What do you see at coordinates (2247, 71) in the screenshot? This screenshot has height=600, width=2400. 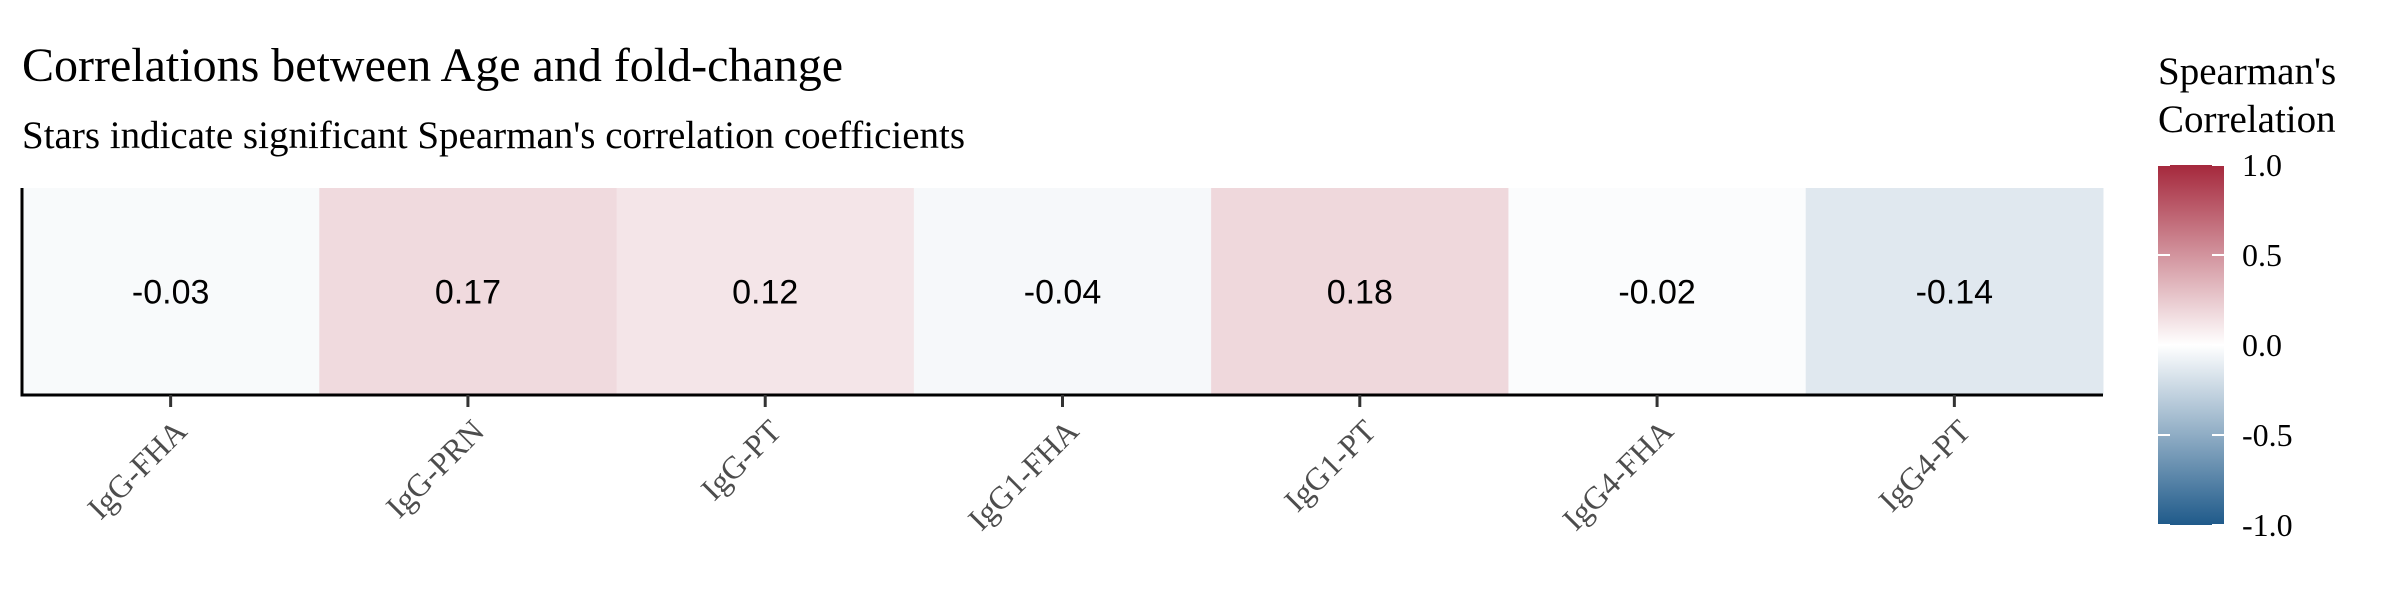 I see `legend-title-line1: Spearman's` at bounding box center [2247, 71].